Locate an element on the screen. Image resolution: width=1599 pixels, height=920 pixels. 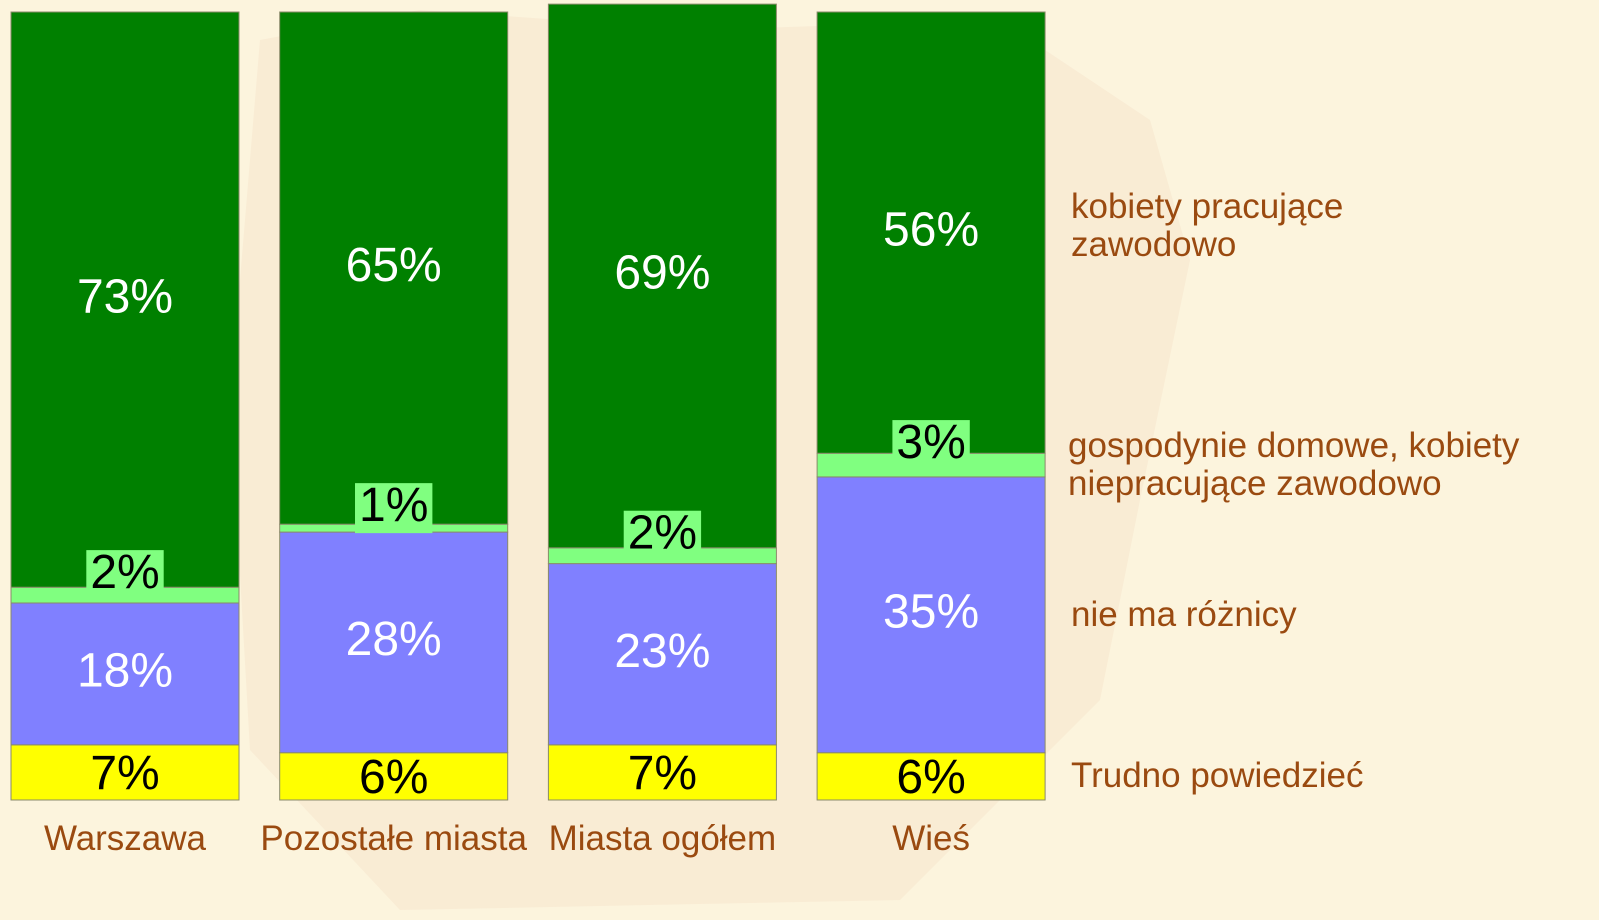
value-label: 1% is located at coordinates (393, 505).